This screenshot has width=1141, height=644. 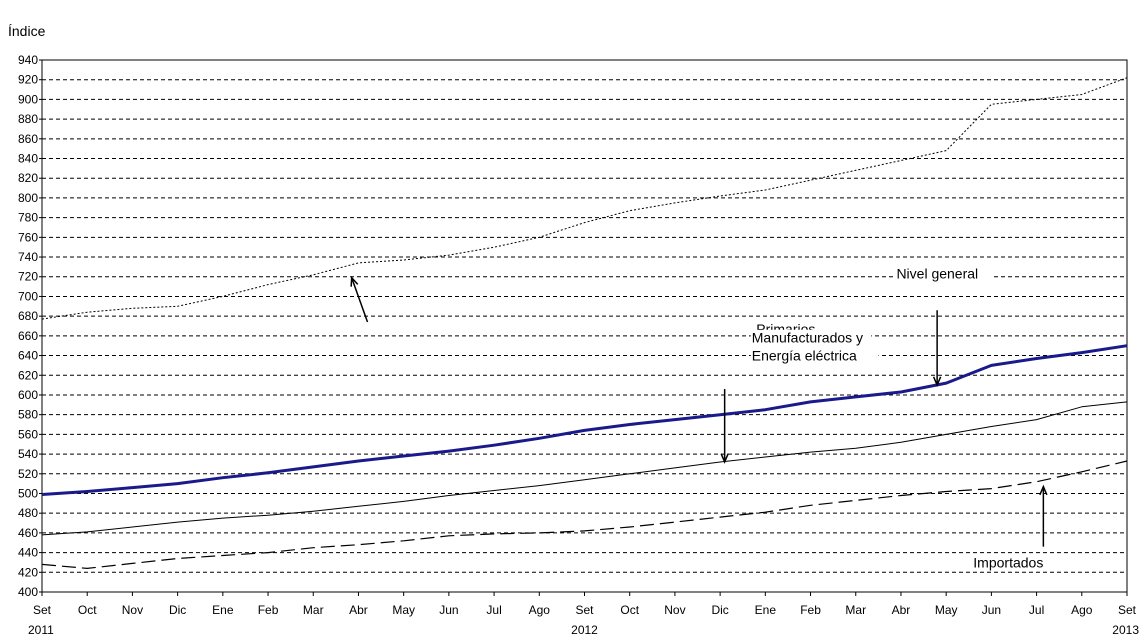 I want to click on annotation-arrow, so click(x=359, y=300).